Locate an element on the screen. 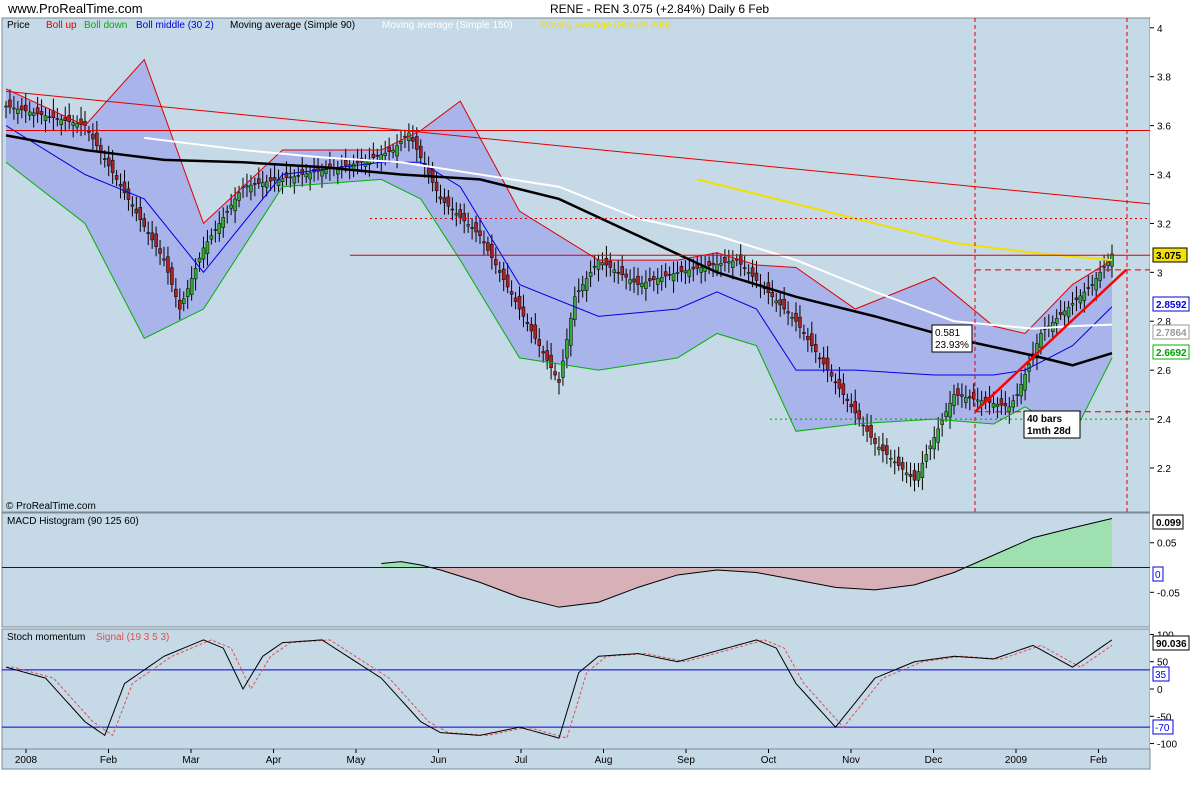  legend-ma90: Moving average (Simple 90) is located at coordinates (292, 25).